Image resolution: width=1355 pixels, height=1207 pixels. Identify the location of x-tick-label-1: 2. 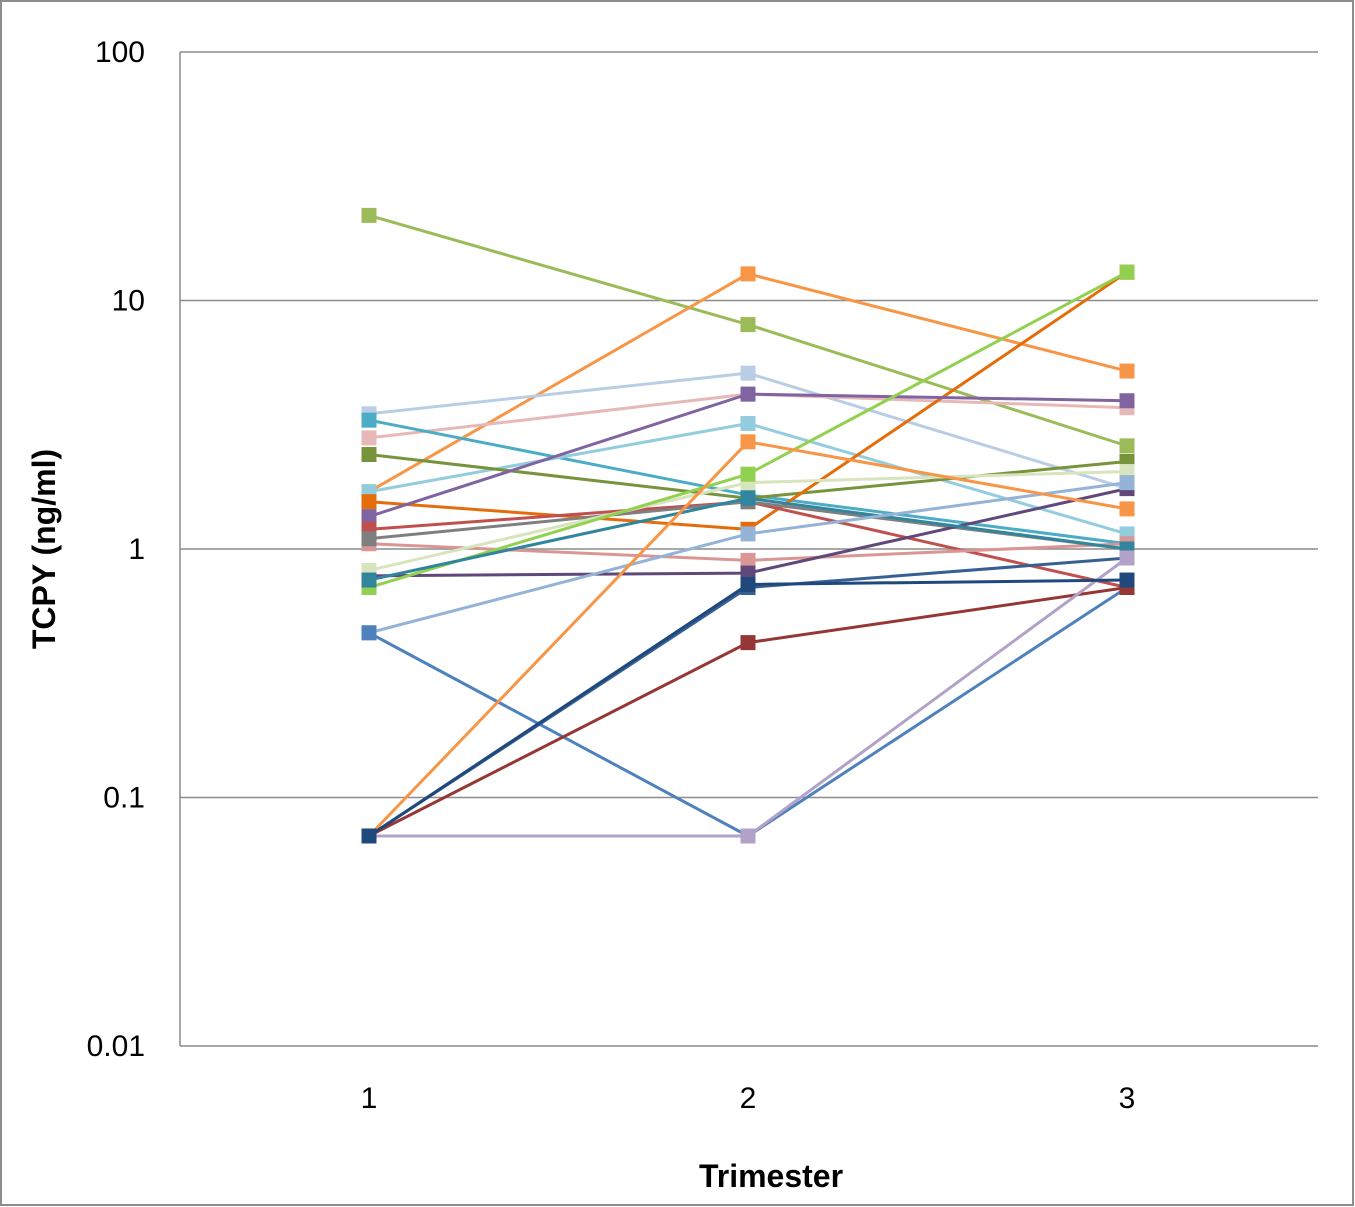
(748, 1098).